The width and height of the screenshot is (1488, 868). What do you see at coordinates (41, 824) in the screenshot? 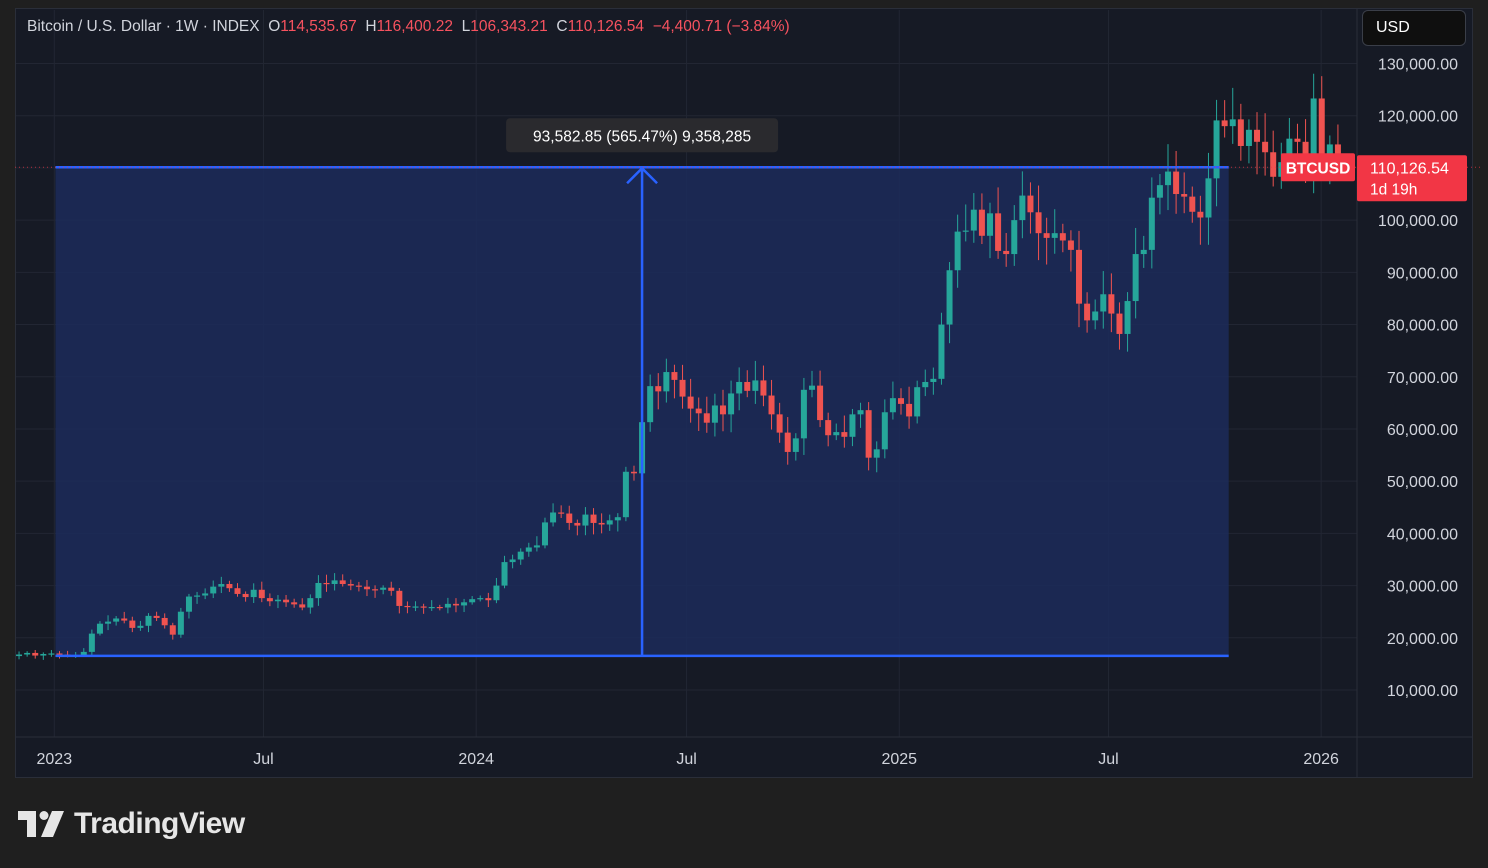
I see `tradingview-logo-icon` at bounding box center [41, 824].